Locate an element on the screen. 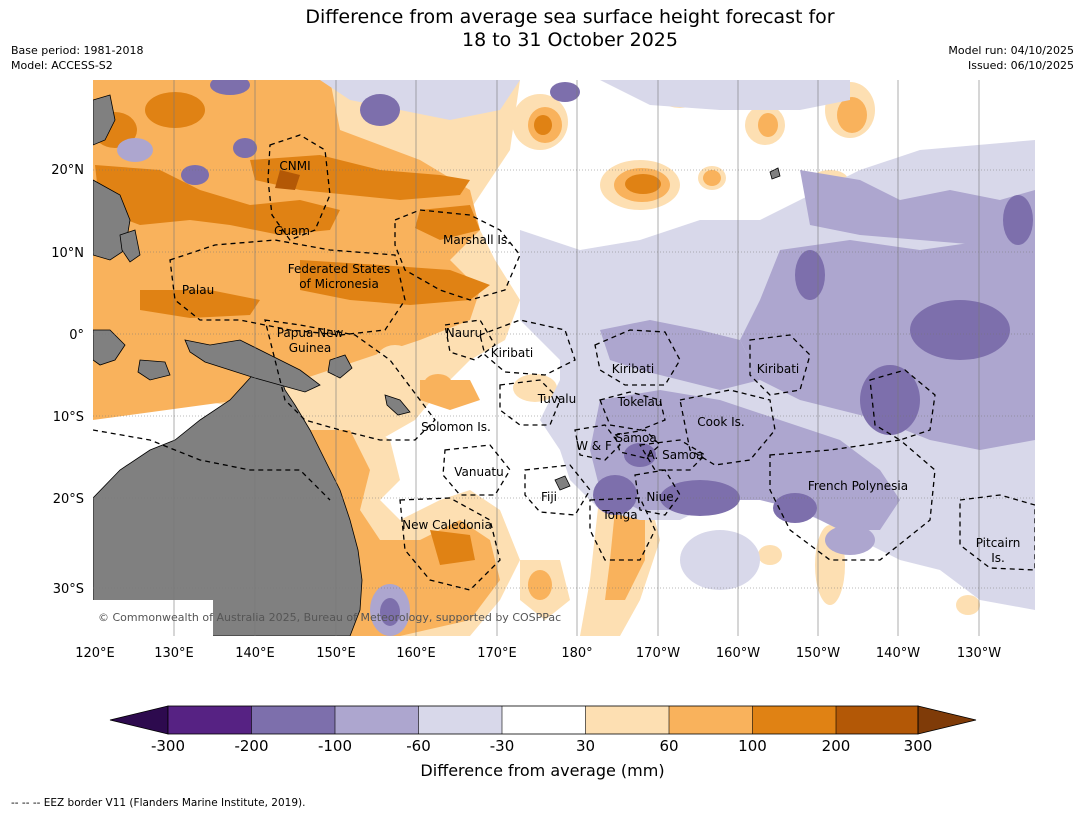  colorbar-tick-label: -30 is located at coordinates (502, 746).